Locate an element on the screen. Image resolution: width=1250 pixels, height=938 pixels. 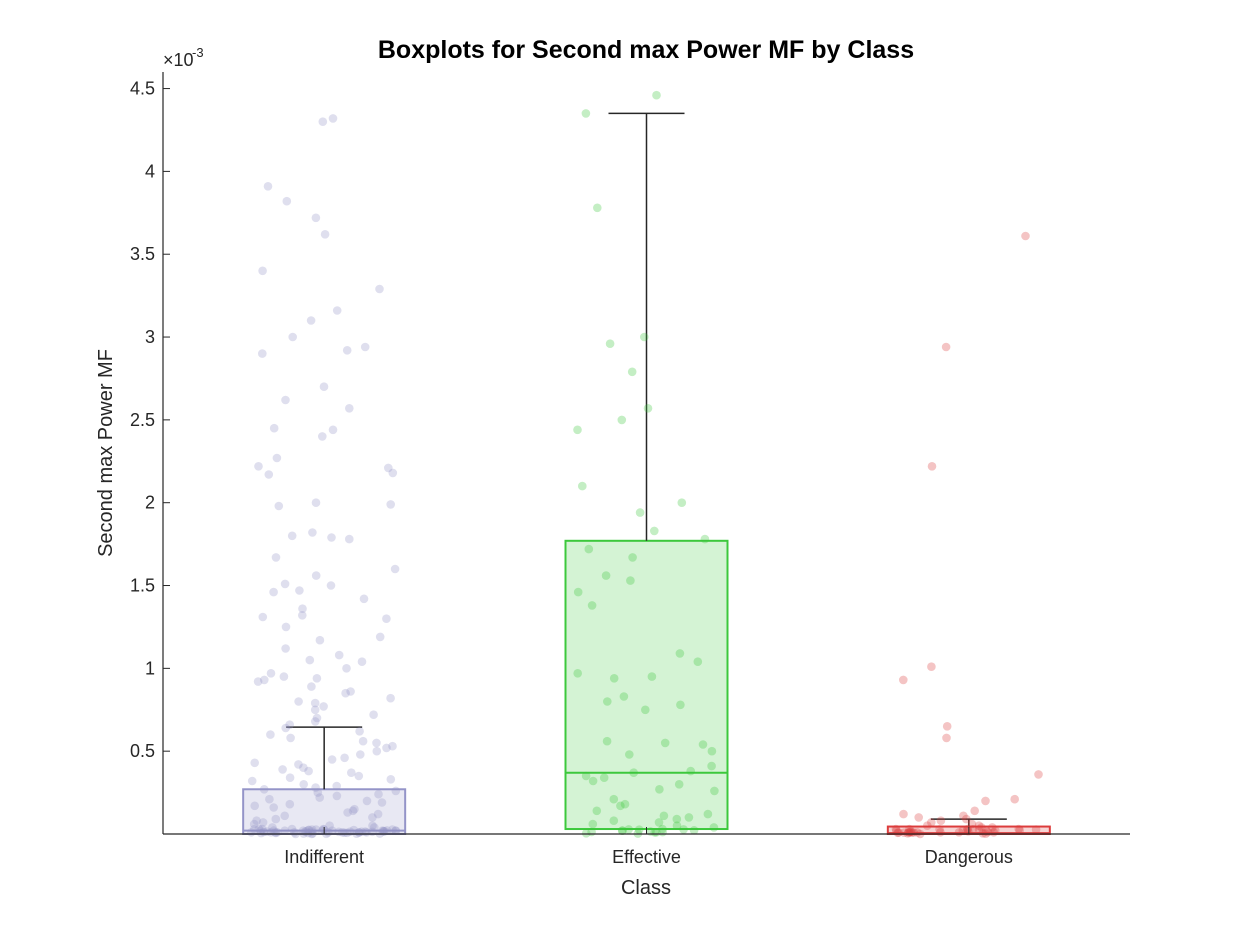
box-group-indifferent is located at coordinates (324, 476).